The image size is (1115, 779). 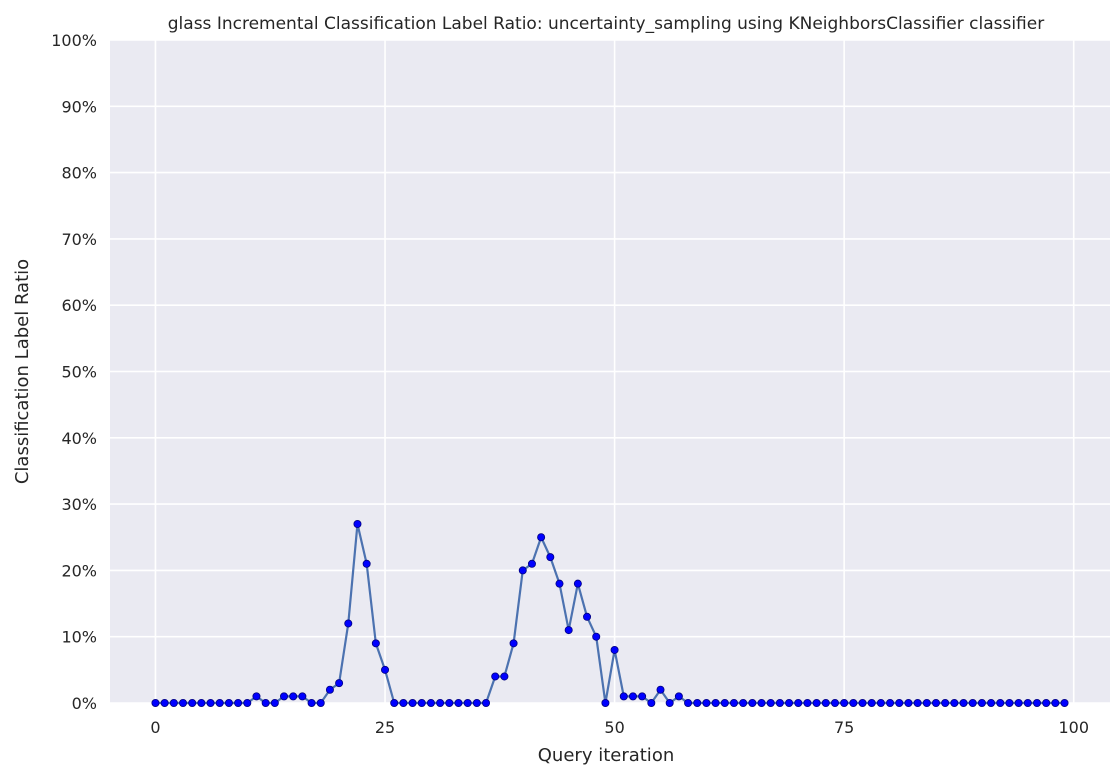 I want to click on y-axis-title: Classification Label Ratio, so click(x=22, y=371).